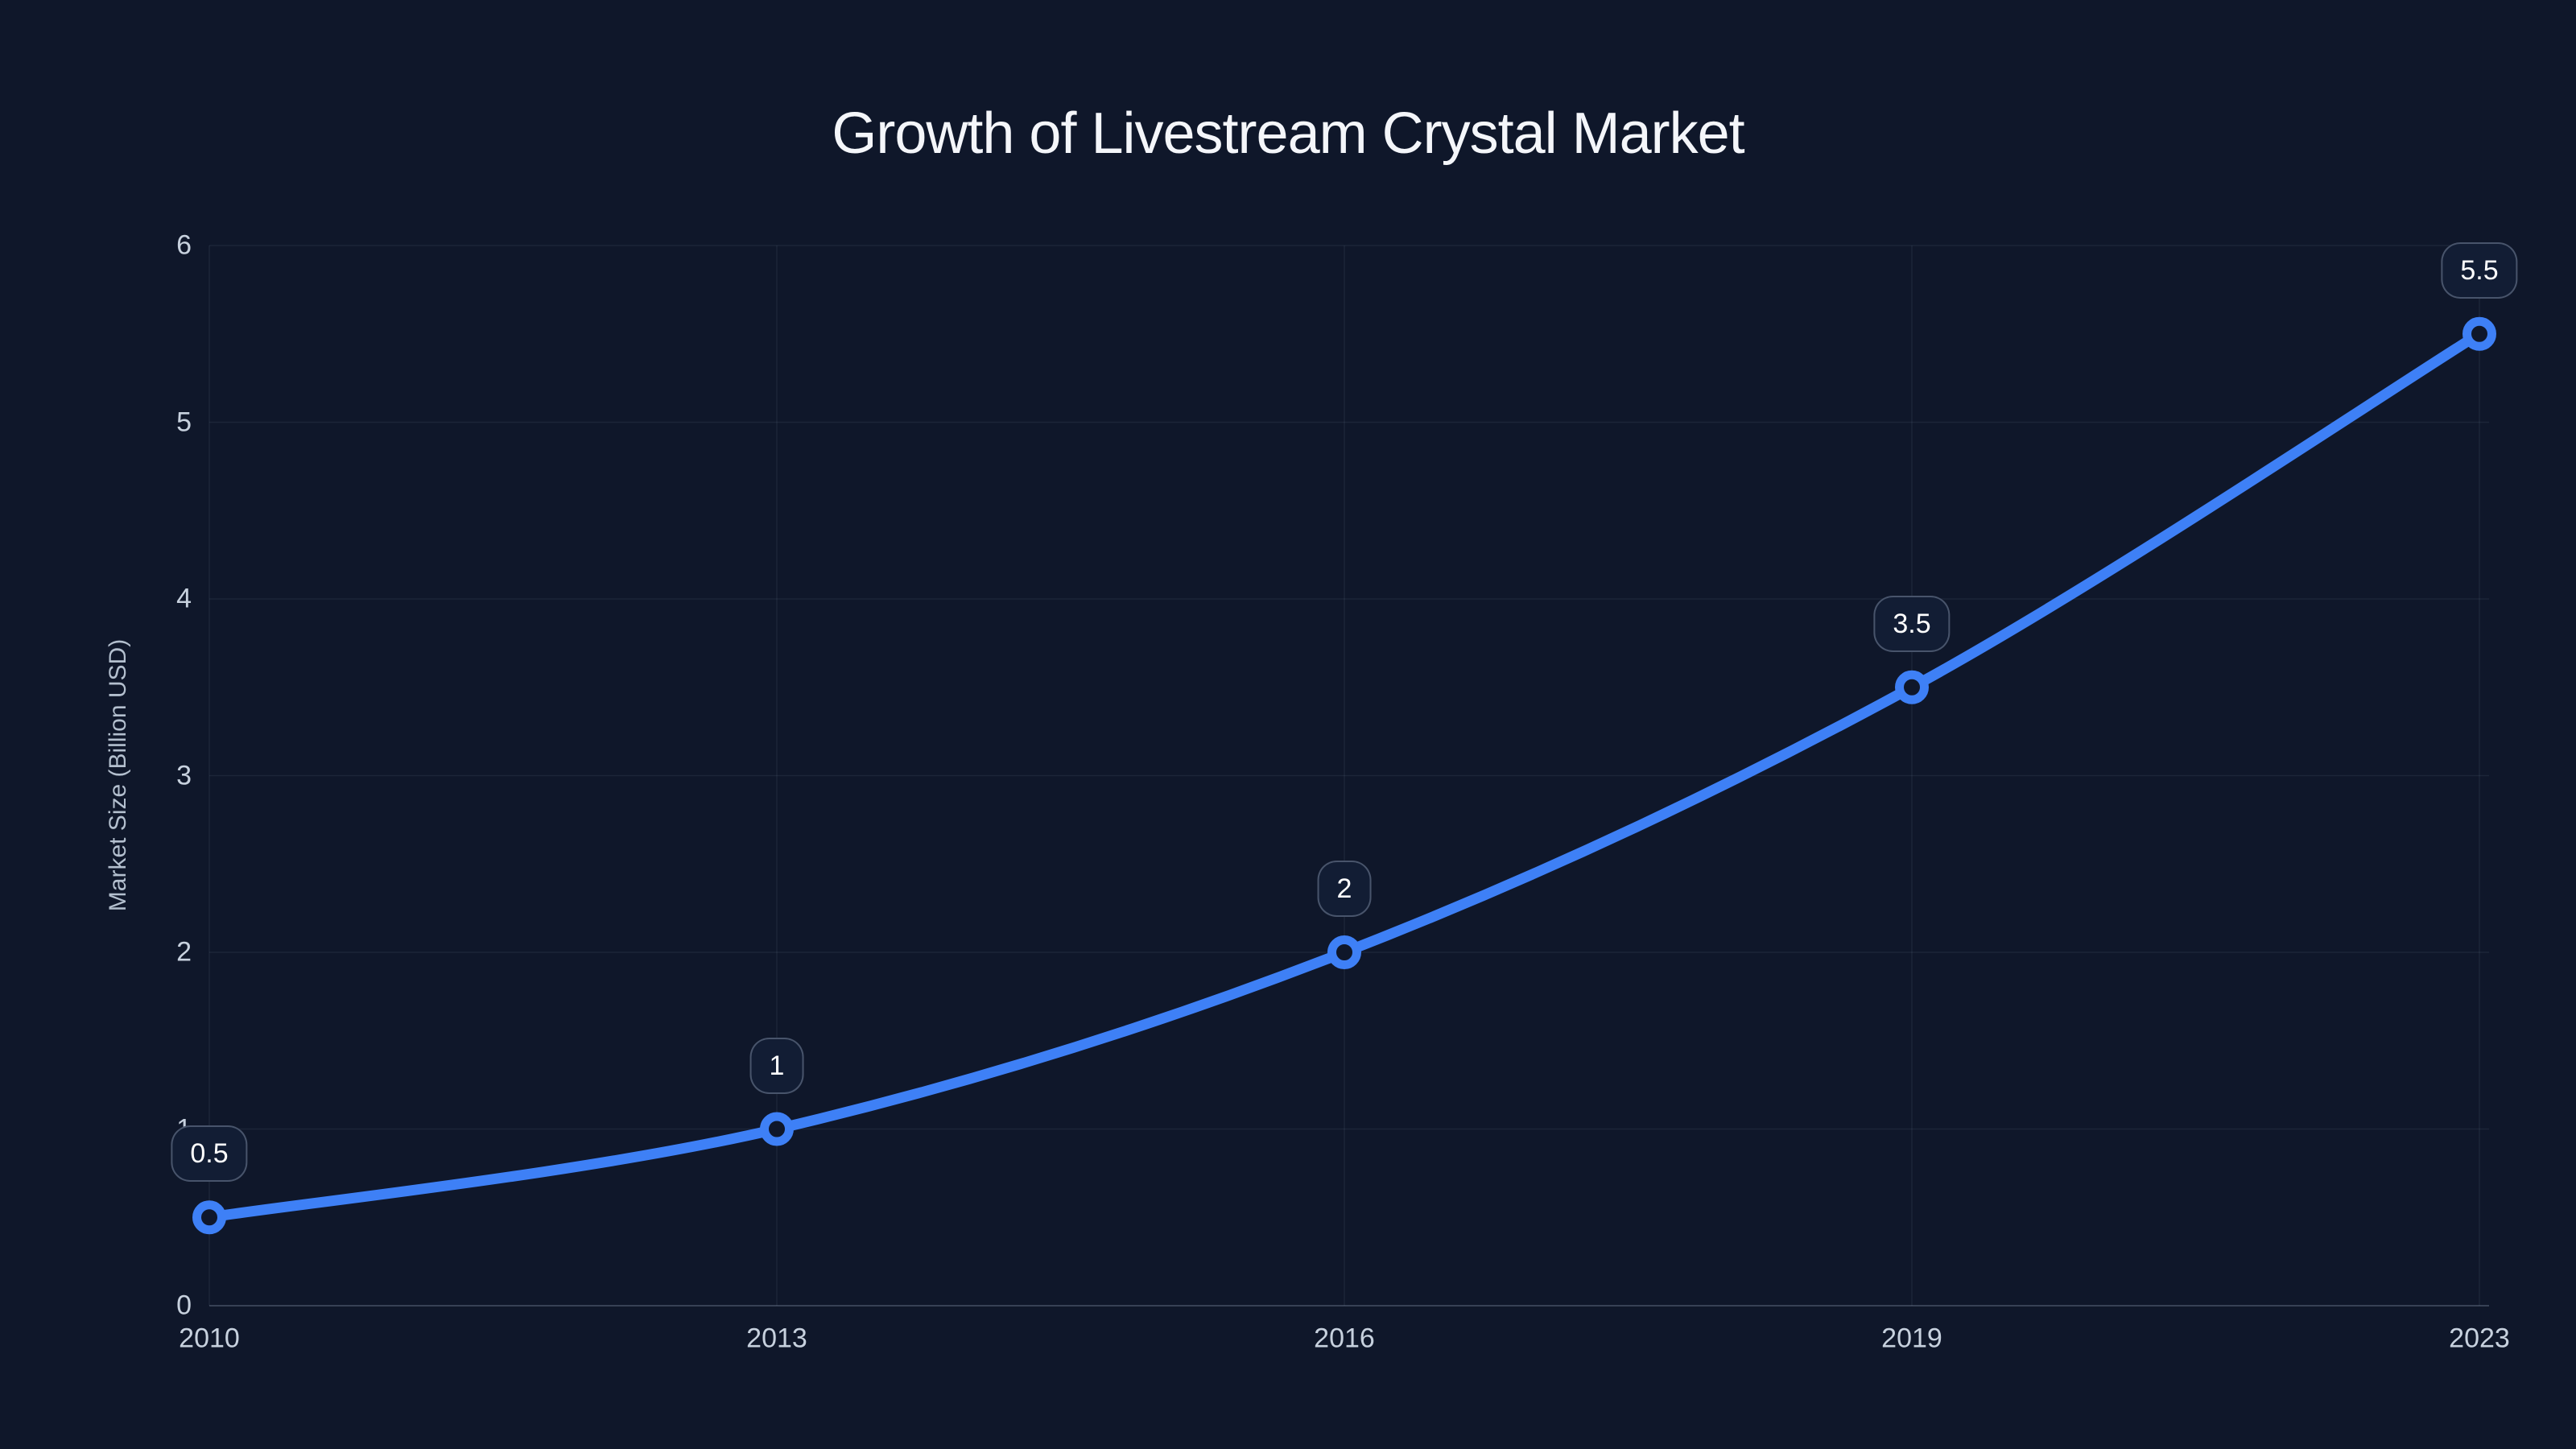 The image size is (2576, 1449). What do you see at coordinates (1912, 623) in the screenshot?
I see `data-label-badge: 3.5` at bounding box center [1912, 623].